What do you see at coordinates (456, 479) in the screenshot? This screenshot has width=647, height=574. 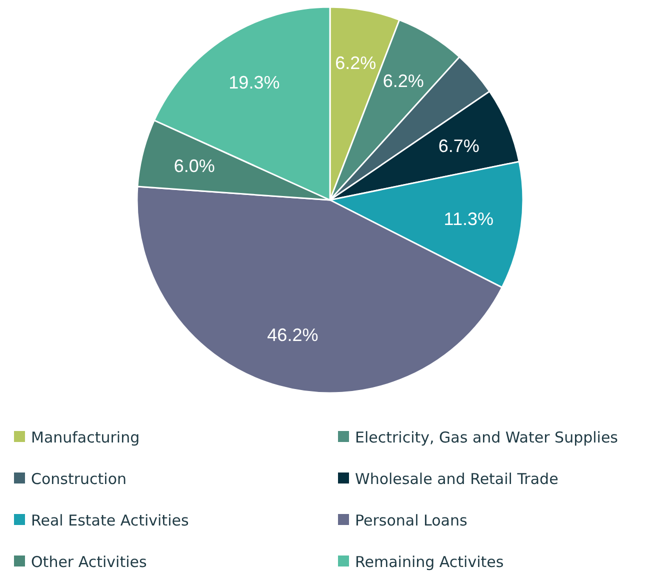 I see `legend-label: Wholesale and Retail Trade` at bounding box center [456, 479].